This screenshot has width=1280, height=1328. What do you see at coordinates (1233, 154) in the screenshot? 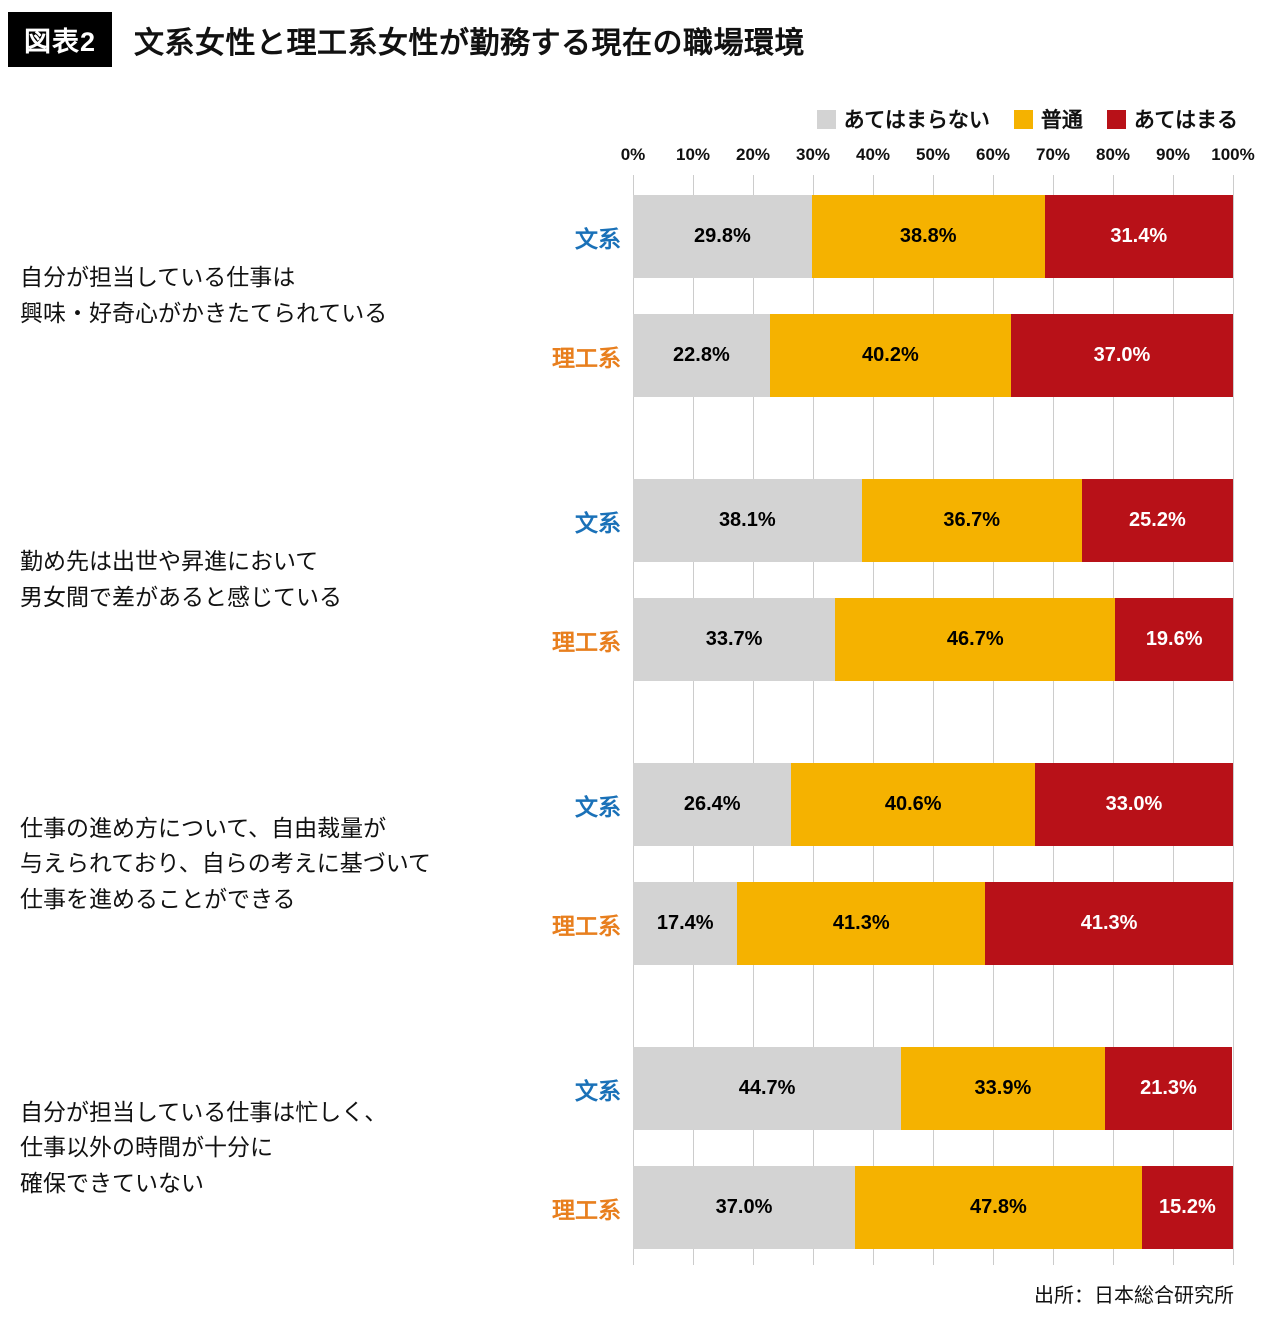
I see `x-axis-tick: 100%` at bounding box center [1233, 154].